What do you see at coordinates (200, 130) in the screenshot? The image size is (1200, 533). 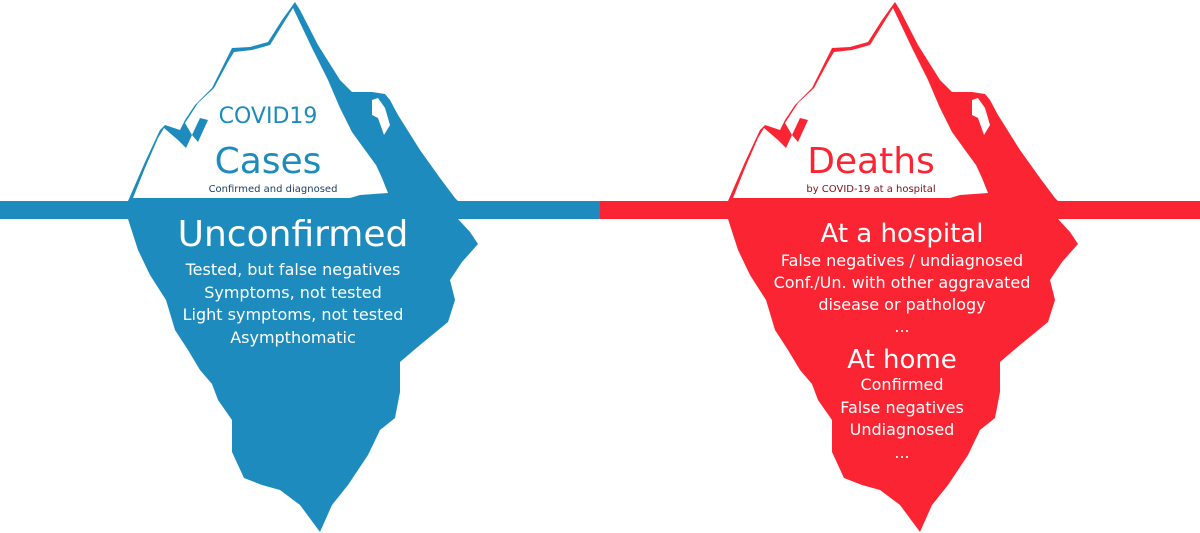 I see `cases-crevice` at bounding box center [200, 130].